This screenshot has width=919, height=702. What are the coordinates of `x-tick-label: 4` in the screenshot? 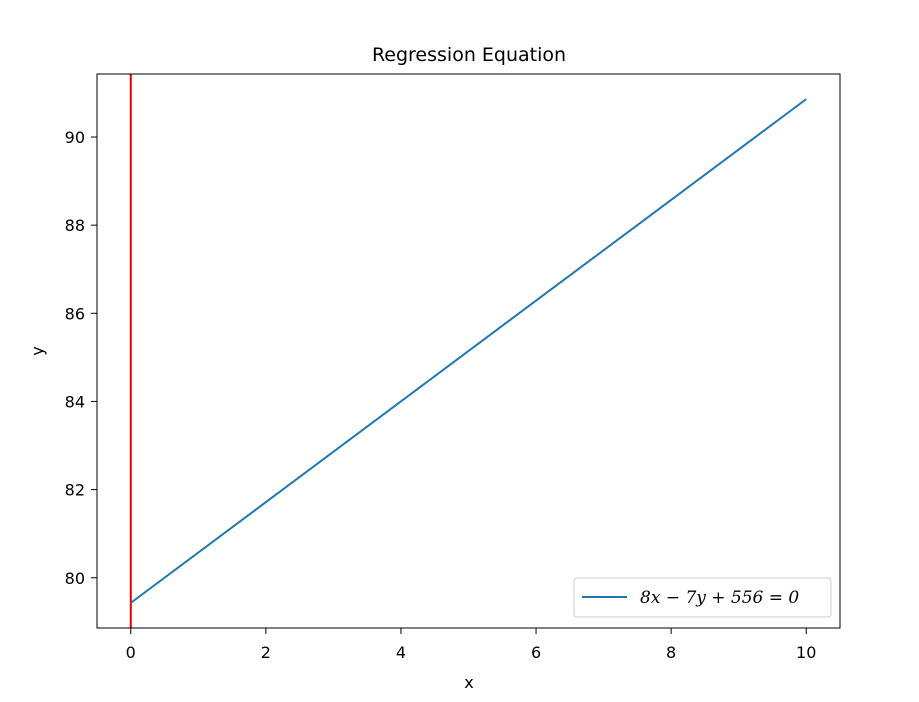 It's located at (401, 652).